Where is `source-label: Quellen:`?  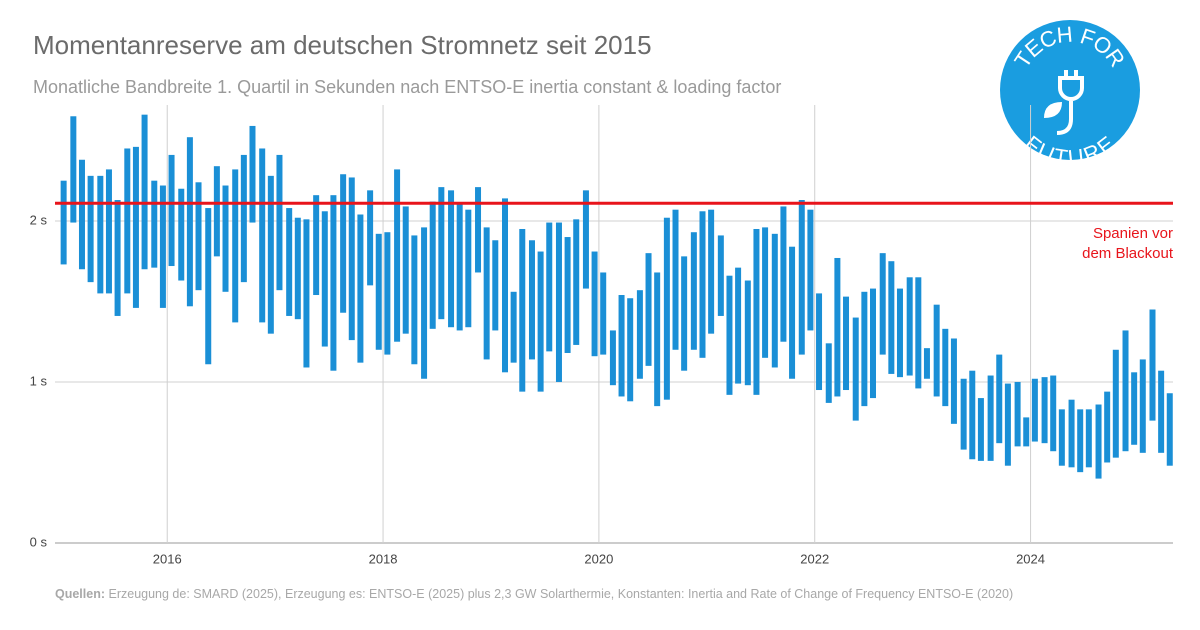
source-label: Quellen: is located at coordinates (80, 594).